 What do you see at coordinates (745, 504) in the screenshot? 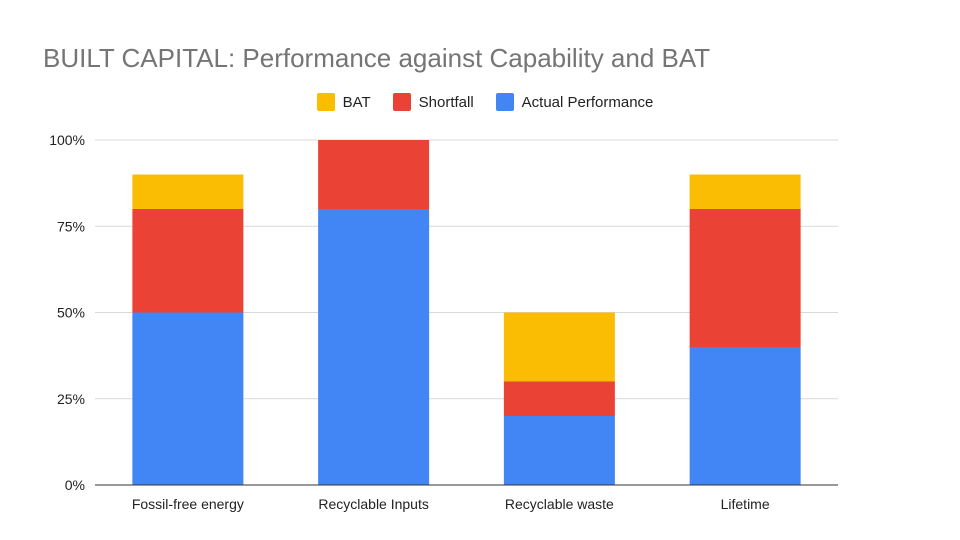
I see `x-tick-label: Lifetime` at bounding box center [745, 504].